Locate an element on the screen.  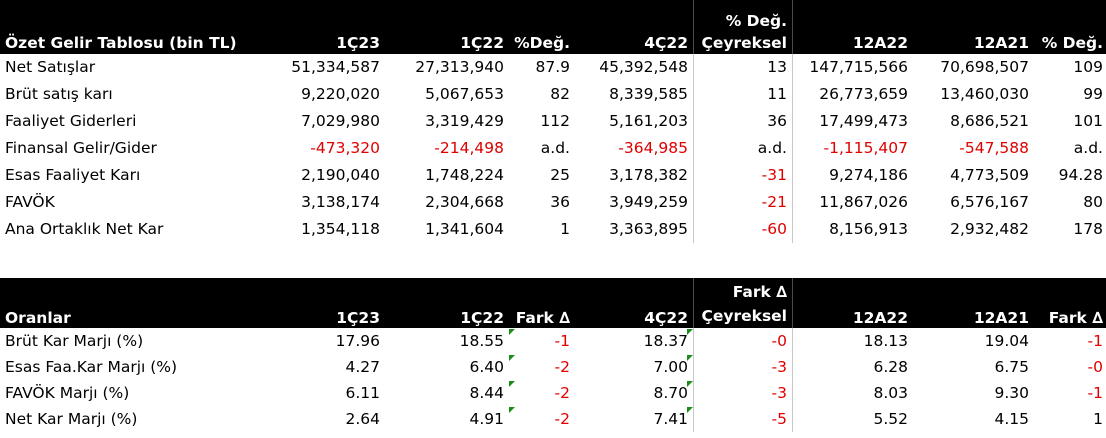
row-value: 4.91 is located at coordinates (486, 419).